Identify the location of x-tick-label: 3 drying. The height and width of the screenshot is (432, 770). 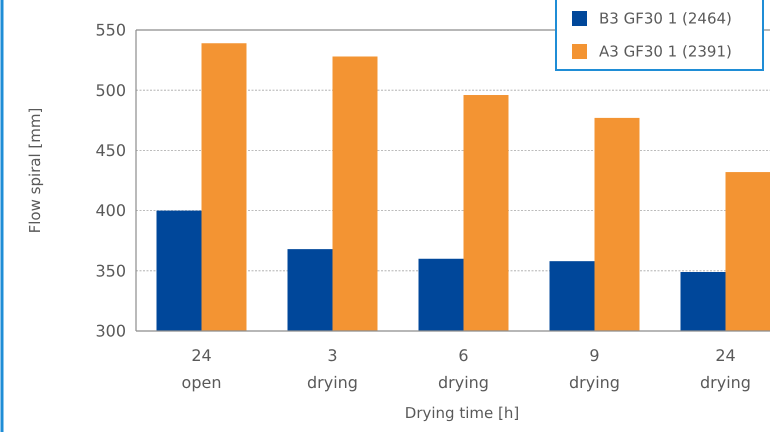
(332, 369).